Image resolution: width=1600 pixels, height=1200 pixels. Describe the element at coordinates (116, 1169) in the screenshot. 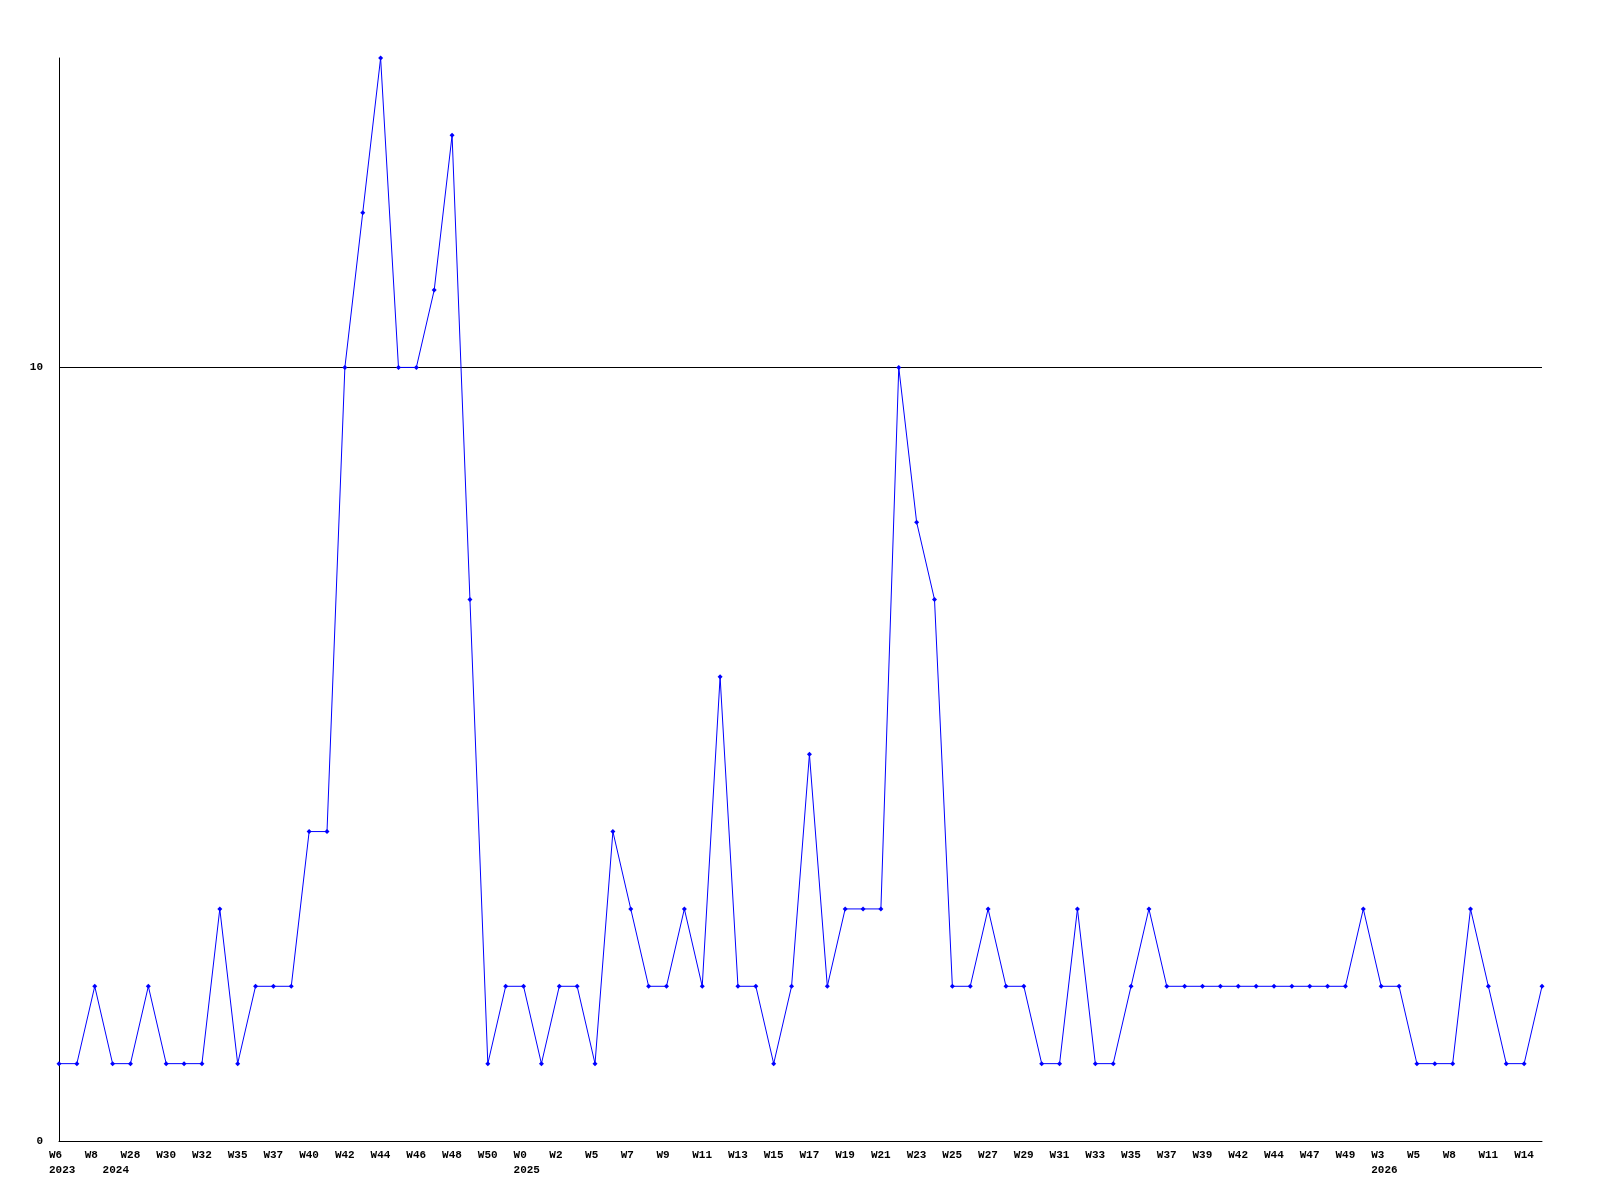

I see `x-tick-label: 2024` at that location.